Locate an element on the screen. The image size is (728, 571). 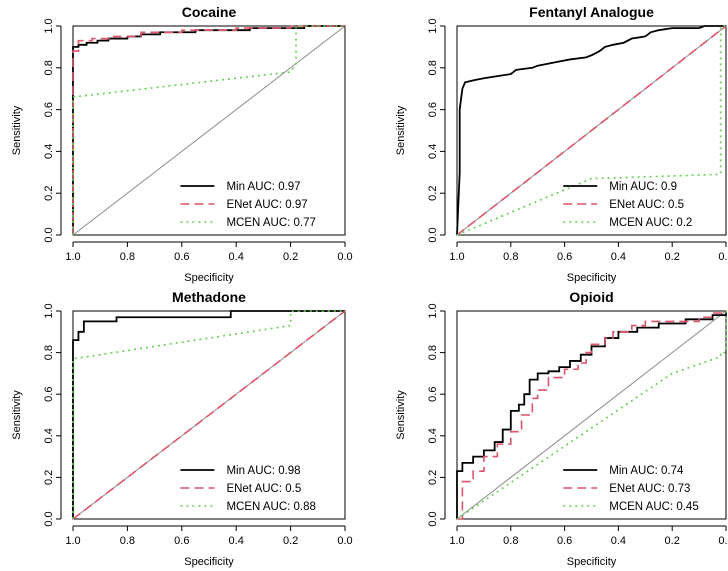
chart-title: Cocaine is located at coordinates (209, 12).